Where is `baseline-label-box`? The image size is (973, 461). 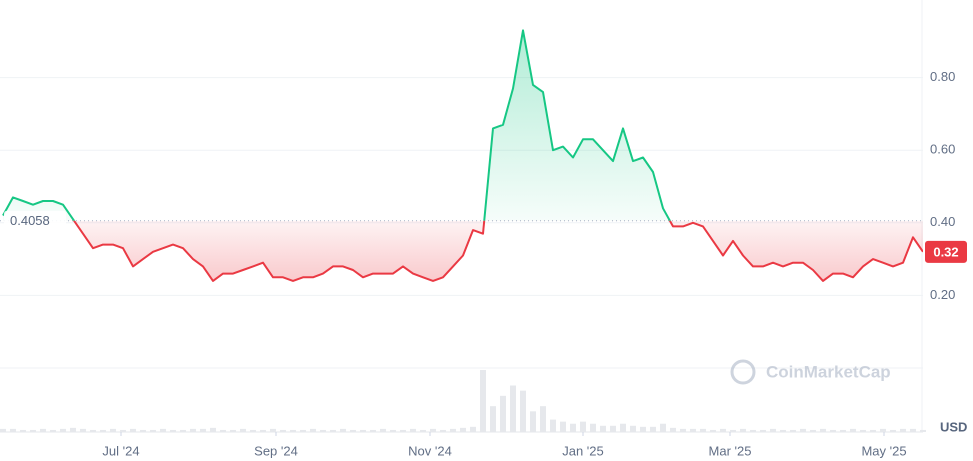 baseline-label-box is located at coordinates (35, 220).